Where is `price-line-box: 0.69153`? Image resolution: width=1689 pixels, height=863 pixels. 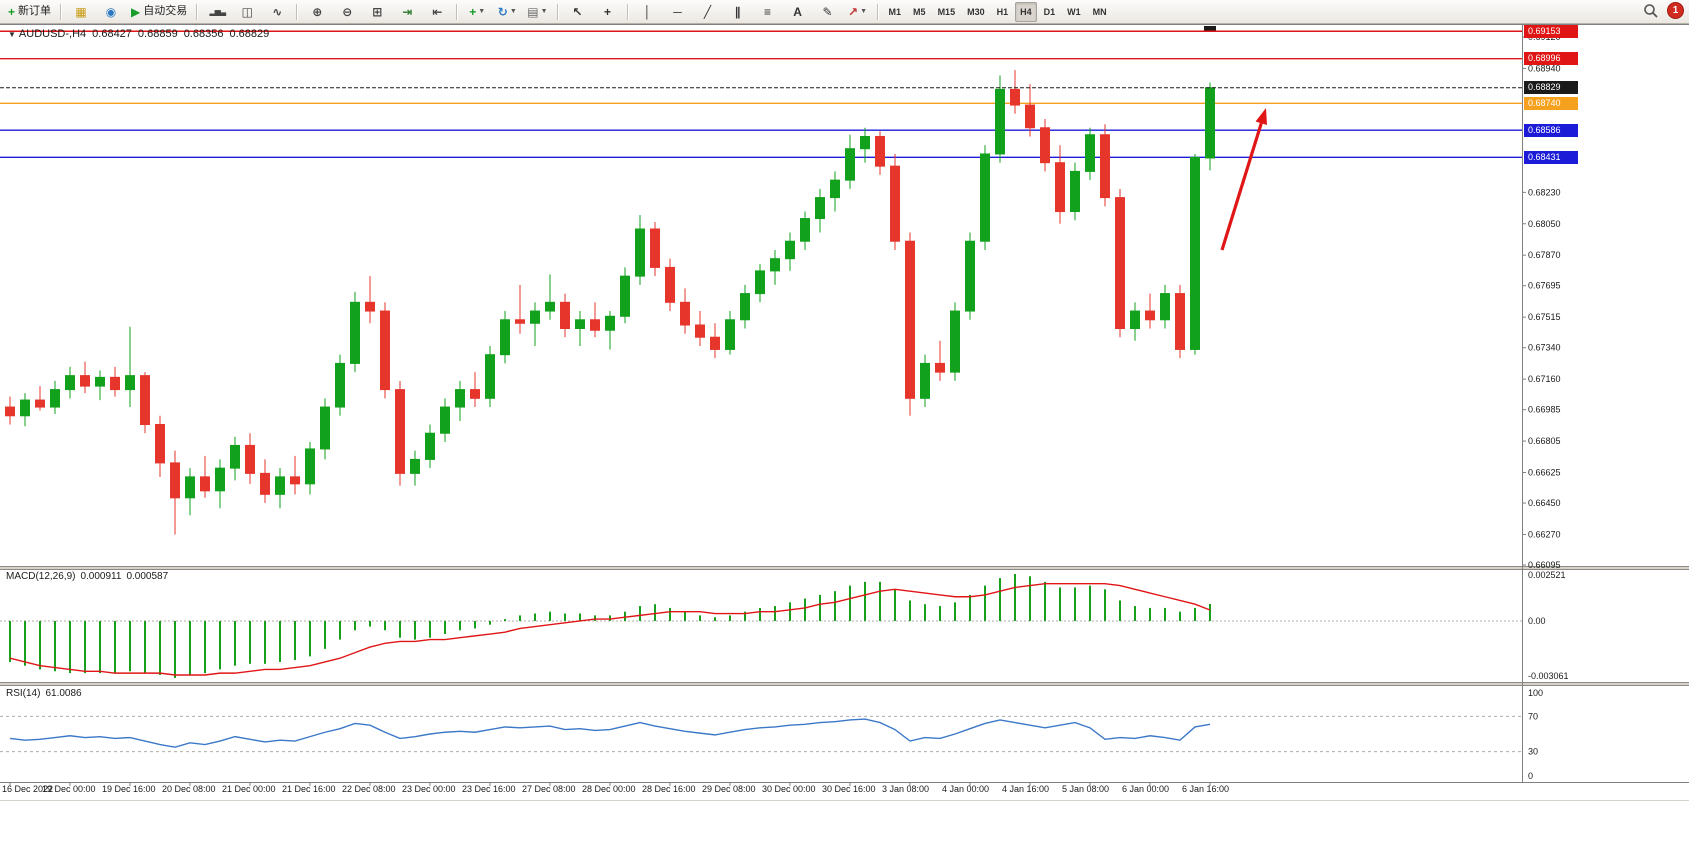
price-line-box: 0.69153 is located at coordinates (1551, 31).